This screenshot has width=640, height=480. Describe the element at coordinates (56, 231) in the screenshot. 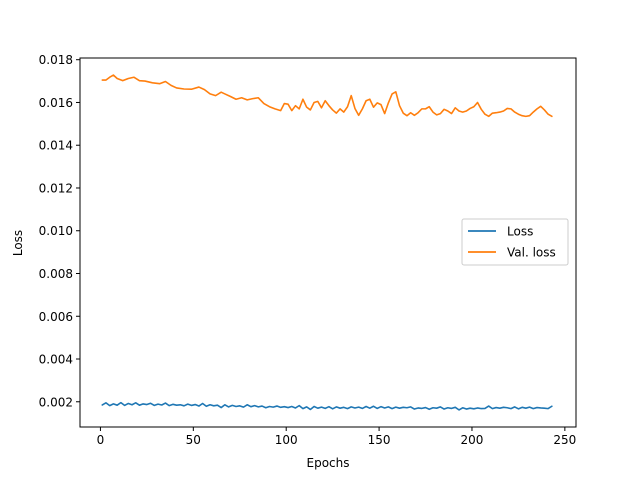

I see `y-tick-label: 0.010` at that location.